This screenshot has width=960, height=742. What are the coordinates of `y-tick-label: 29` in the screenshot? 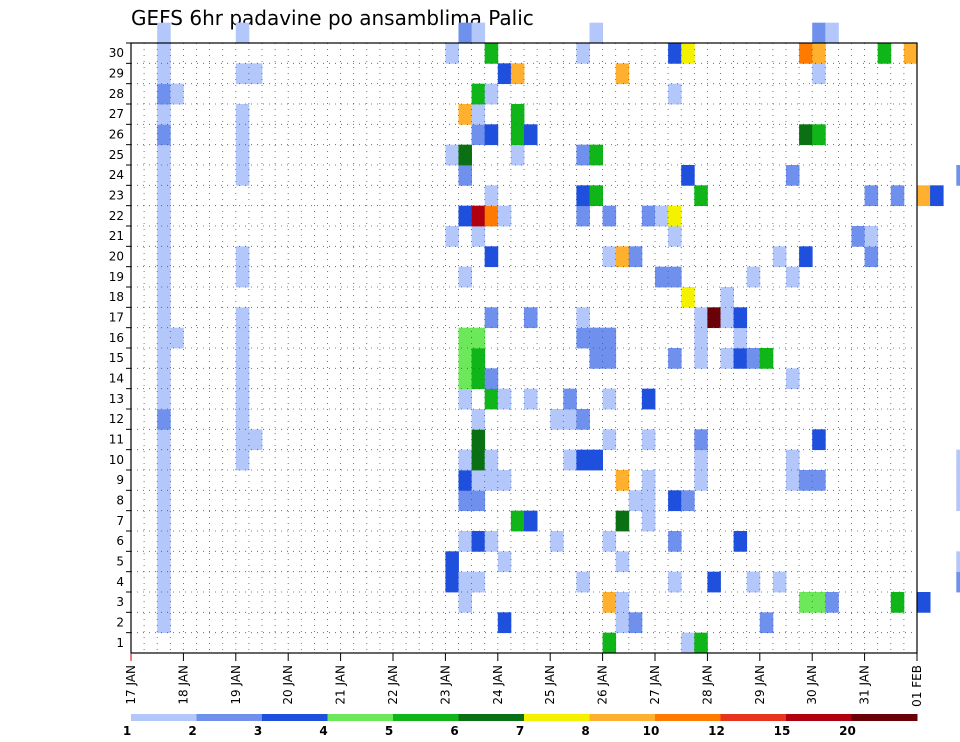 It's located at (116, 74).